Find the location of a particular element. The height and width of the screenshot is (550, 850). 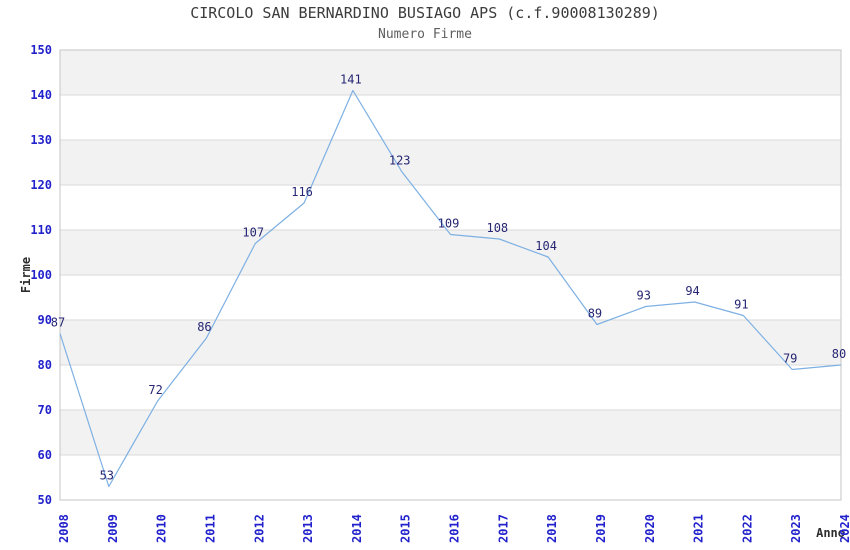

y-tick-label: 80 is located at coordinates (45, 365).